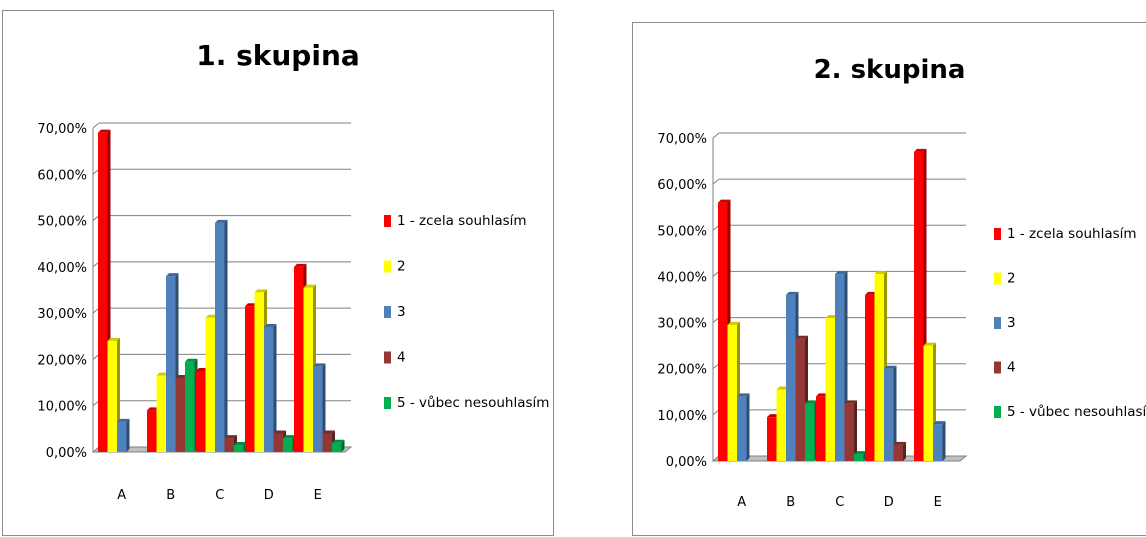 This screenshot has height=537, width=1146. I want to click on chart-title: 1. skupina, so click(278, 55).